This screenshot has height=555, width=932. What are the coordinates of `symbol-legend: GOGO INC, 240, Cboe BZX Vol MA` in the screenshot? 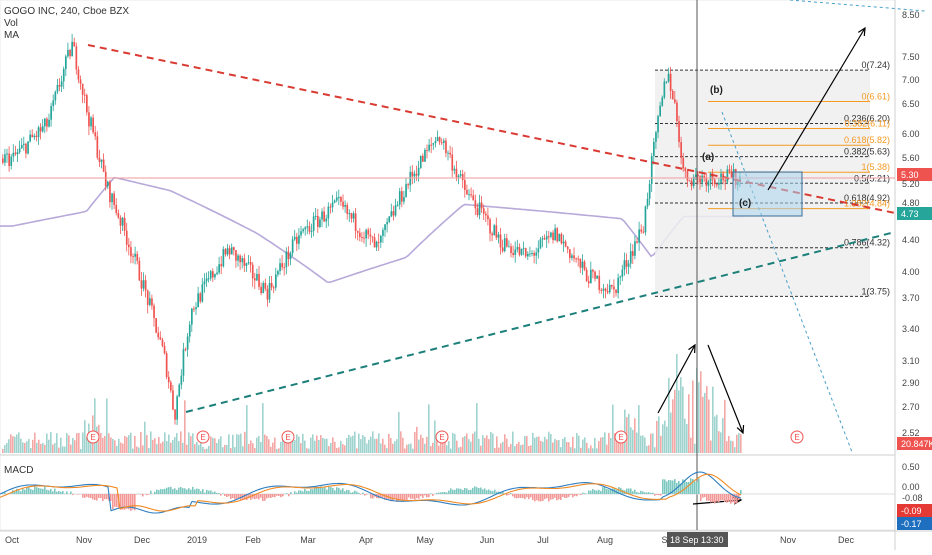 It's located at (66, 24).